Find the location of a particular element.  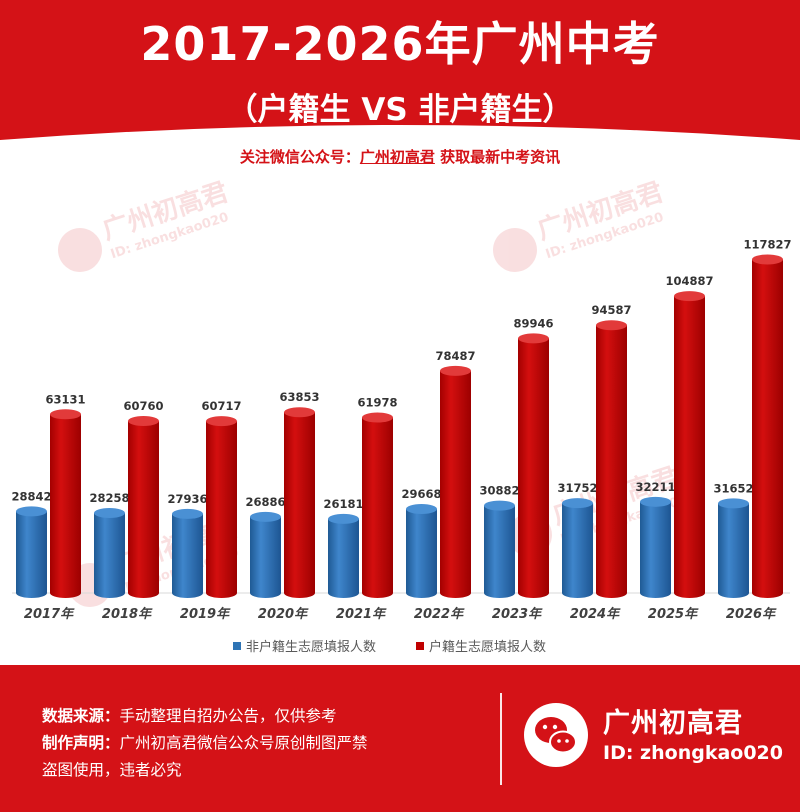

bar-non-local: 26181 is located at coordinates (343, 547).